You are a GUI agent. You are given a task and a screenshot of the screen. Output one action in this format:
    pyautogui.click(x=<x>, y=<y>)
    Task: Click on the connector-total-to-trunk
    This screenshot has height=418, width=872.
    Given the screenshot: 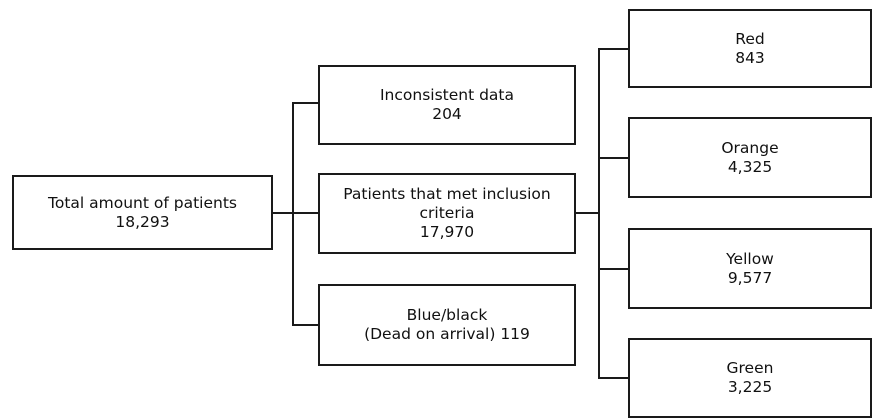 What is the action you would take?
    pyautogui.click(x=282, y=213)
    